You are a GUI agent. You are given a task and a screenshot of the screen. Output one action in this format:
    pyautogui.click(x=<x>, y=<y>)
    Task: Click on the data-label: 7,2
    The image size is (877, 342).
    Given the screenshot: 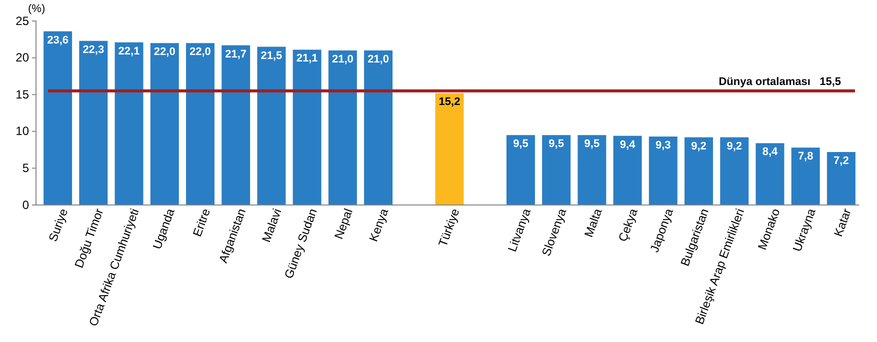 What is the action you would take?
    pyautogui.click(x=841, y=161)
    